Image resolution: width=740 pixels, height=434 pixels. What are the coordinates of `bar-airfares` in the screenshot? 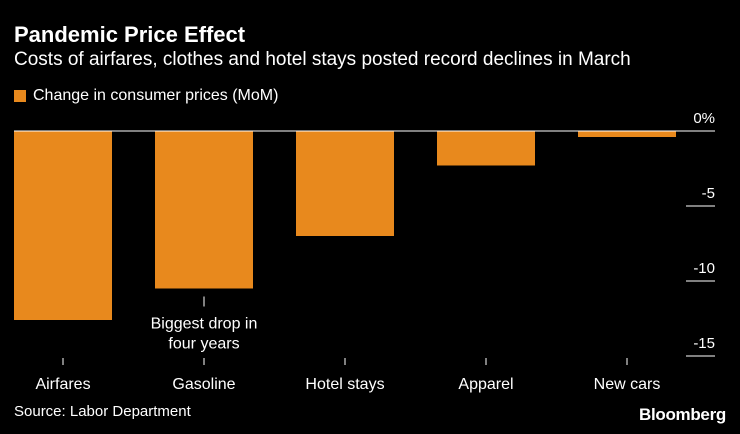 It's located at (63, 225).